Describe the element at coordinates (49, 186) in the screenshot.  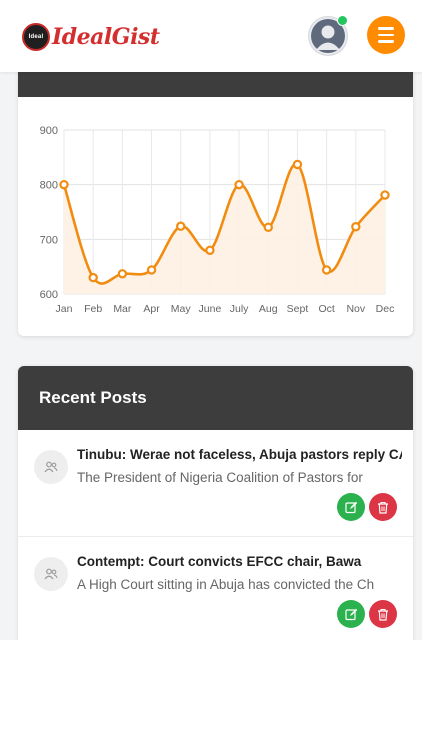
I see `y-tick-label: 800` at that location.